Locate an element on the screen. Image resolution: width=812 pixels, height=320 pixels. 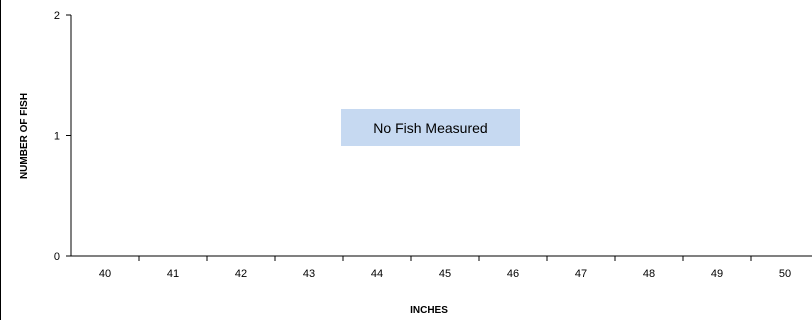
x-axis-title: INCHES is located at coordinates (429, 310).